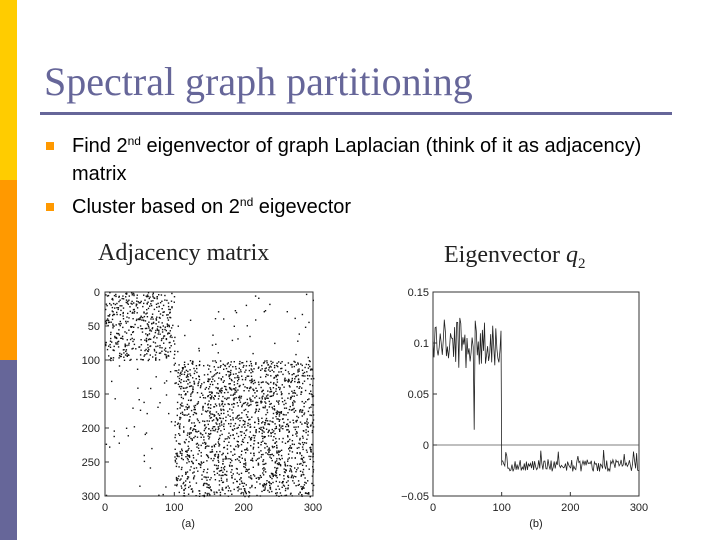 The image size is (720, 540). I want to click on title-underline, so click(356, 113).